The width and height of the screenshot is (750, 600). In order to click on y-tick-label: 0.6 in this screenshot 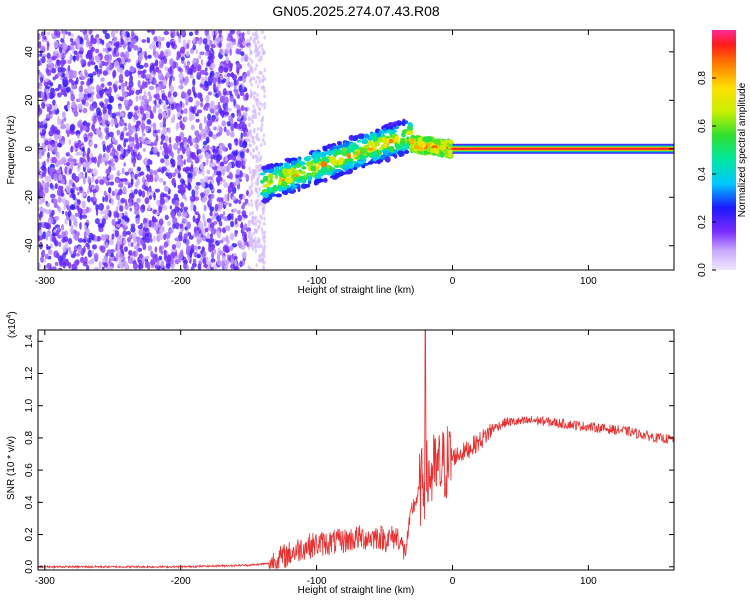, I will do `click(29, 470)`.